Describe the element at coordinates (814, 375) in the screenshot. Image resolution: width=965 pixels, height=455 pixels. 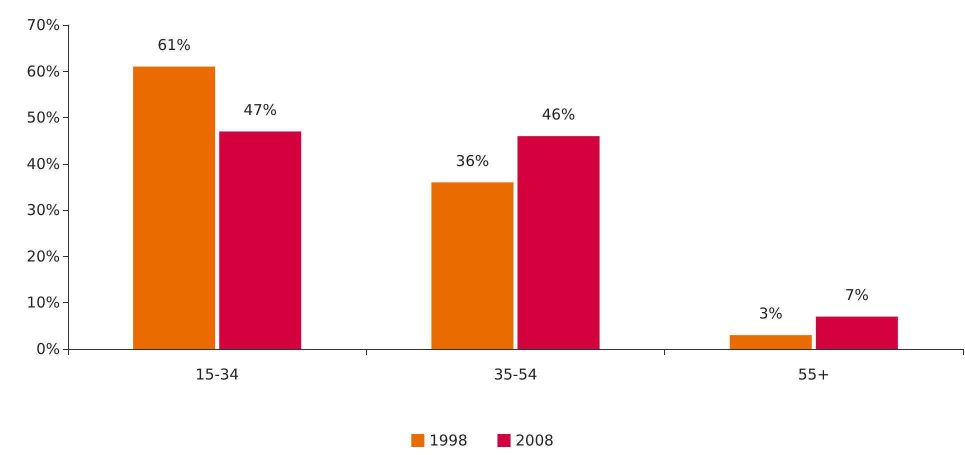
I see `x-tick-label: 55+` at that location.